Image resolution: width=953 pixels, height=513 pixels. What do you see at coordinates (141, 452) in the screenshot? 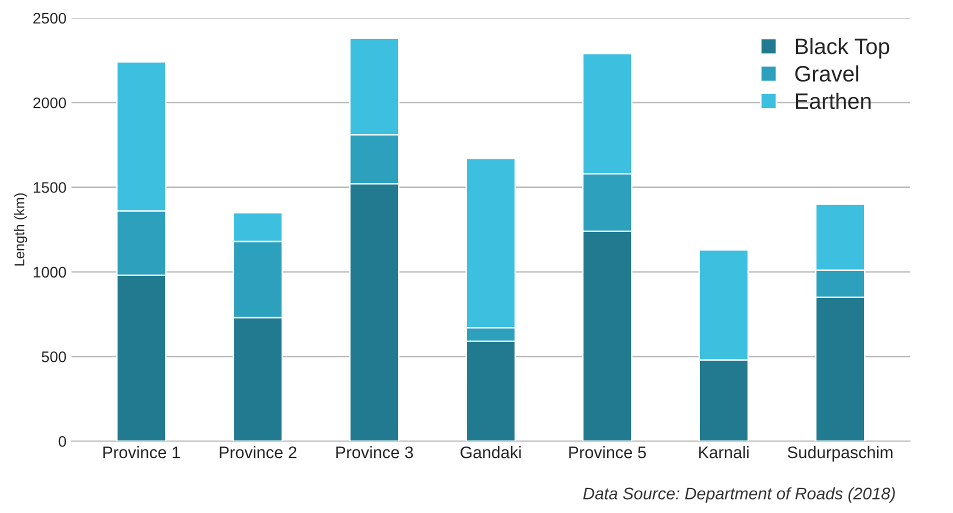
I see `x-tick-label: Province 1` at bounding box center [141, 452].